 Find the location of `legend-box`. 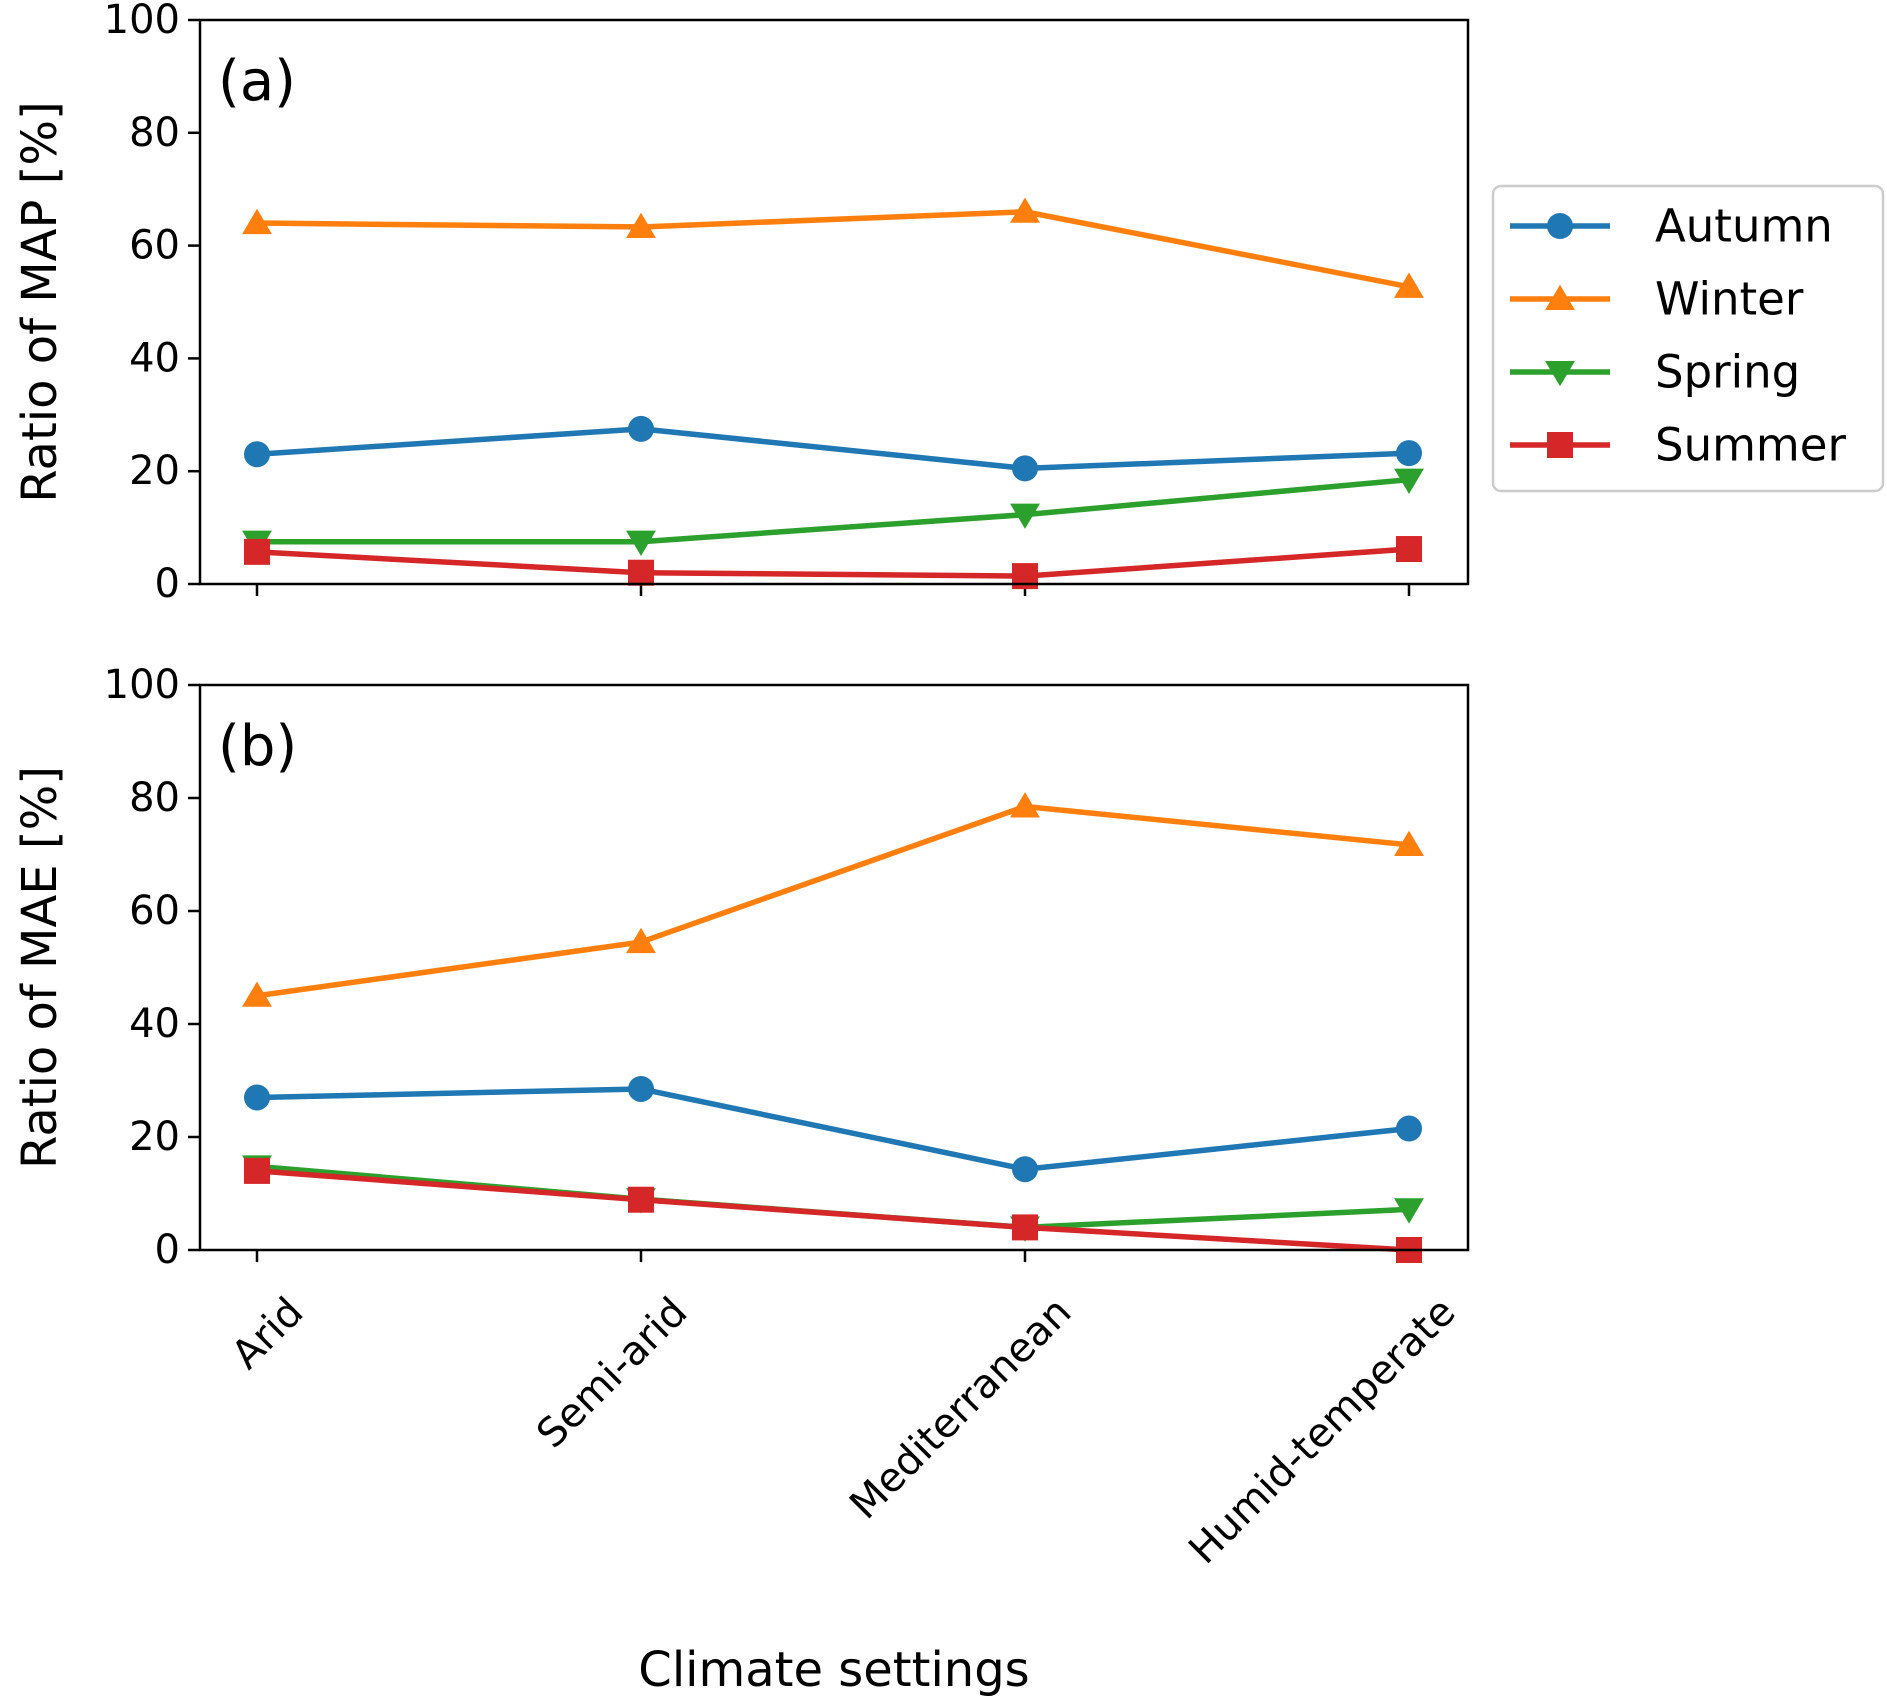

legend-box is located at coordinates (1688, 338).